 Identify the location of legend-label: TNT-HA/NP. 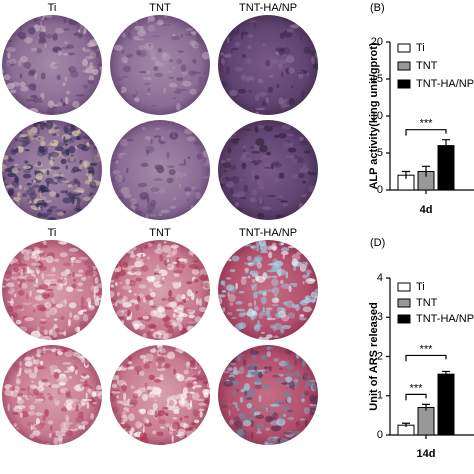
(445, 84).